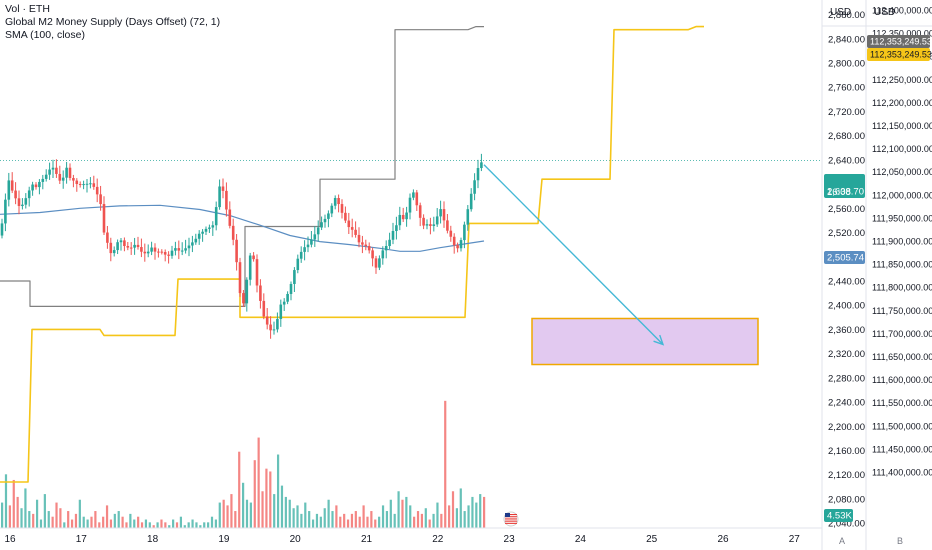 The height and width of the screenshot is (550, 932). I want to click on svg-text: 2,505.74, so click(845, 258).